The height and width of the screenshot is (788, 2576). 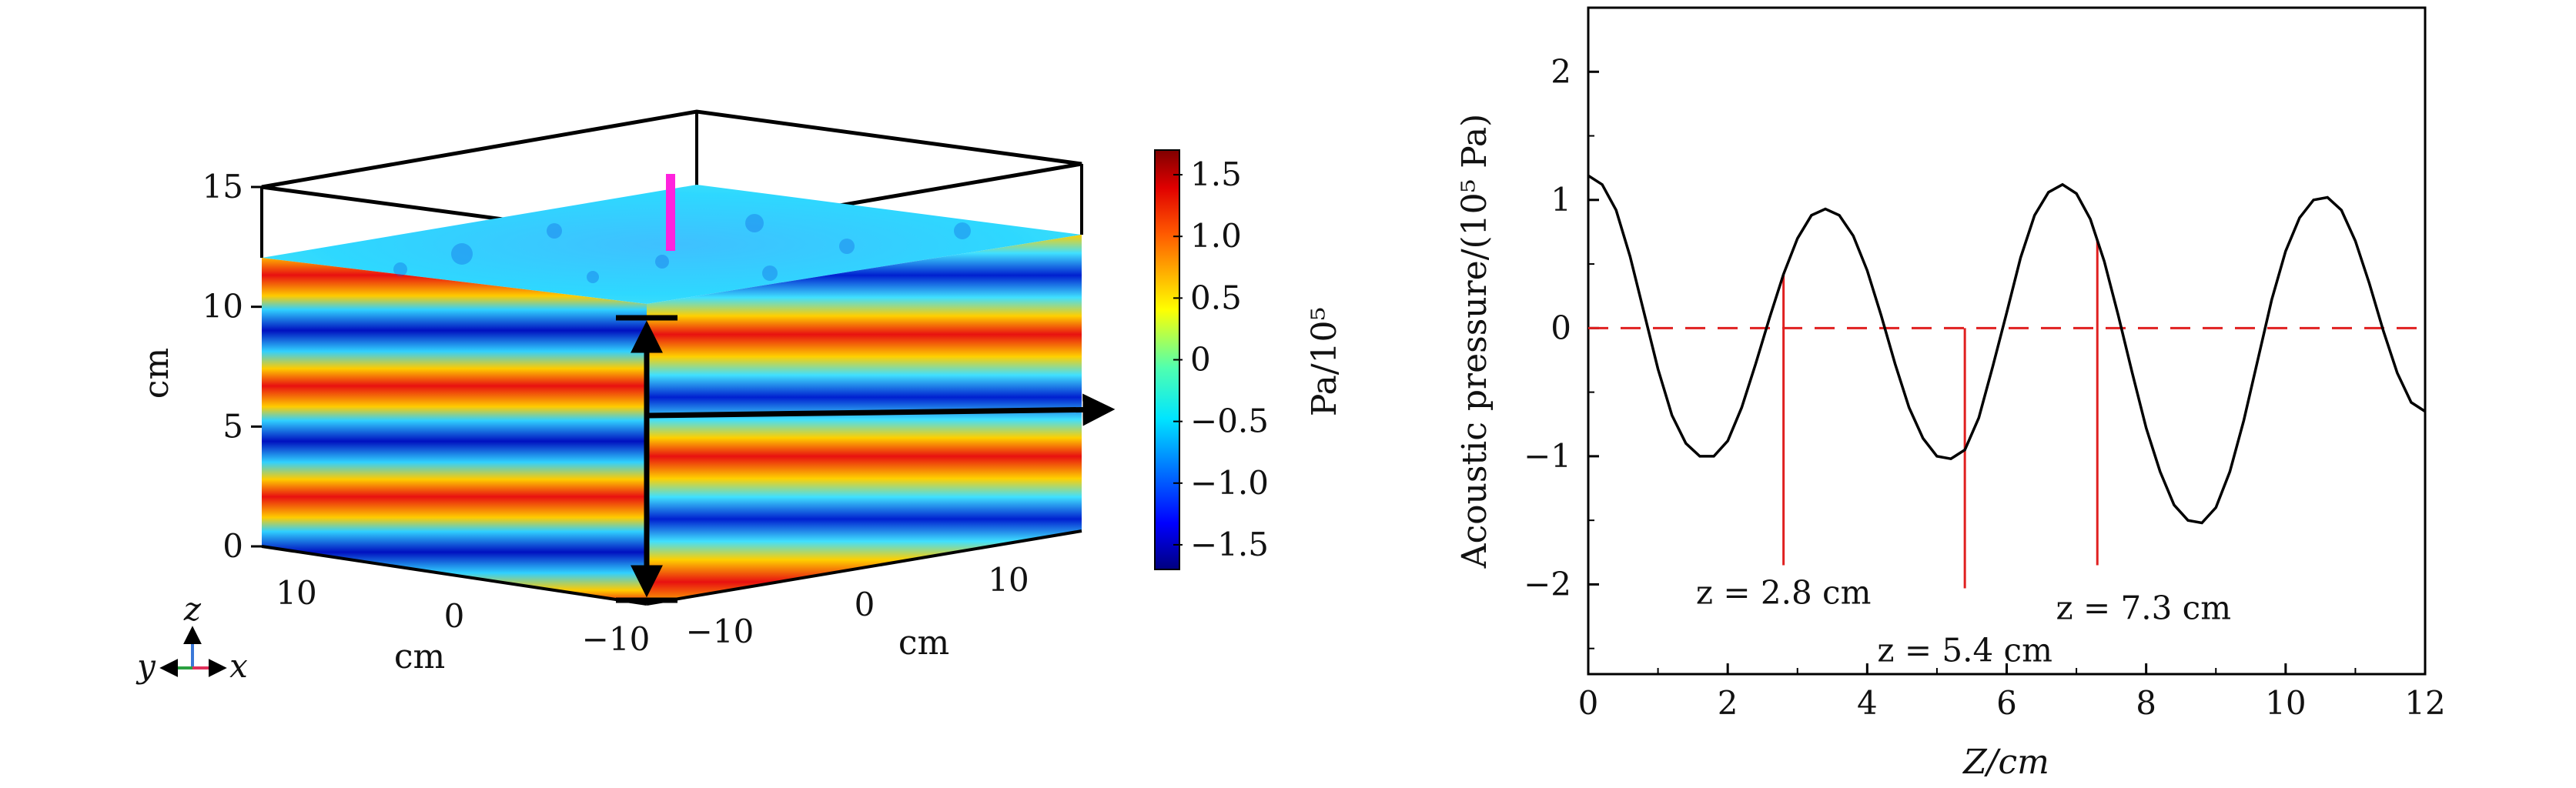 I want to click on y-axis-label: cm, so click(x=420, y=656).